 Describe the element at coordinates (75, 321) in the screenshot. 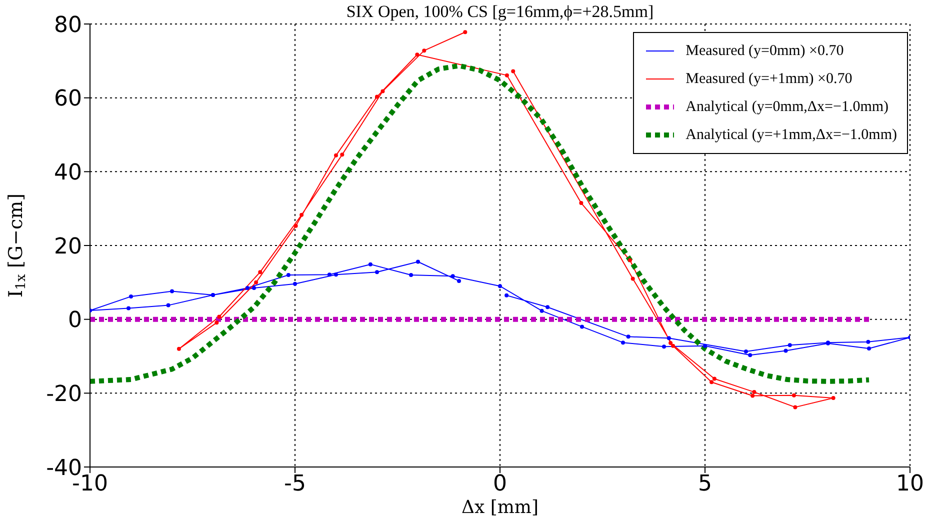

I see `y-tick-label: 0` at that location.